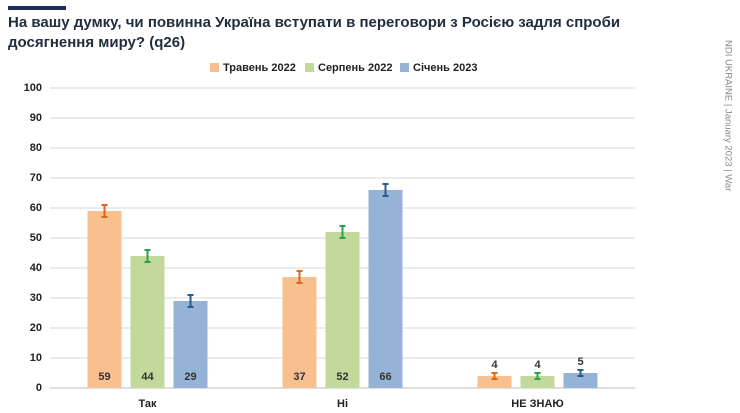  Describe the element at coordinates (36, 238) in the screenshot. I see `y-tick-label: 50` at that location.